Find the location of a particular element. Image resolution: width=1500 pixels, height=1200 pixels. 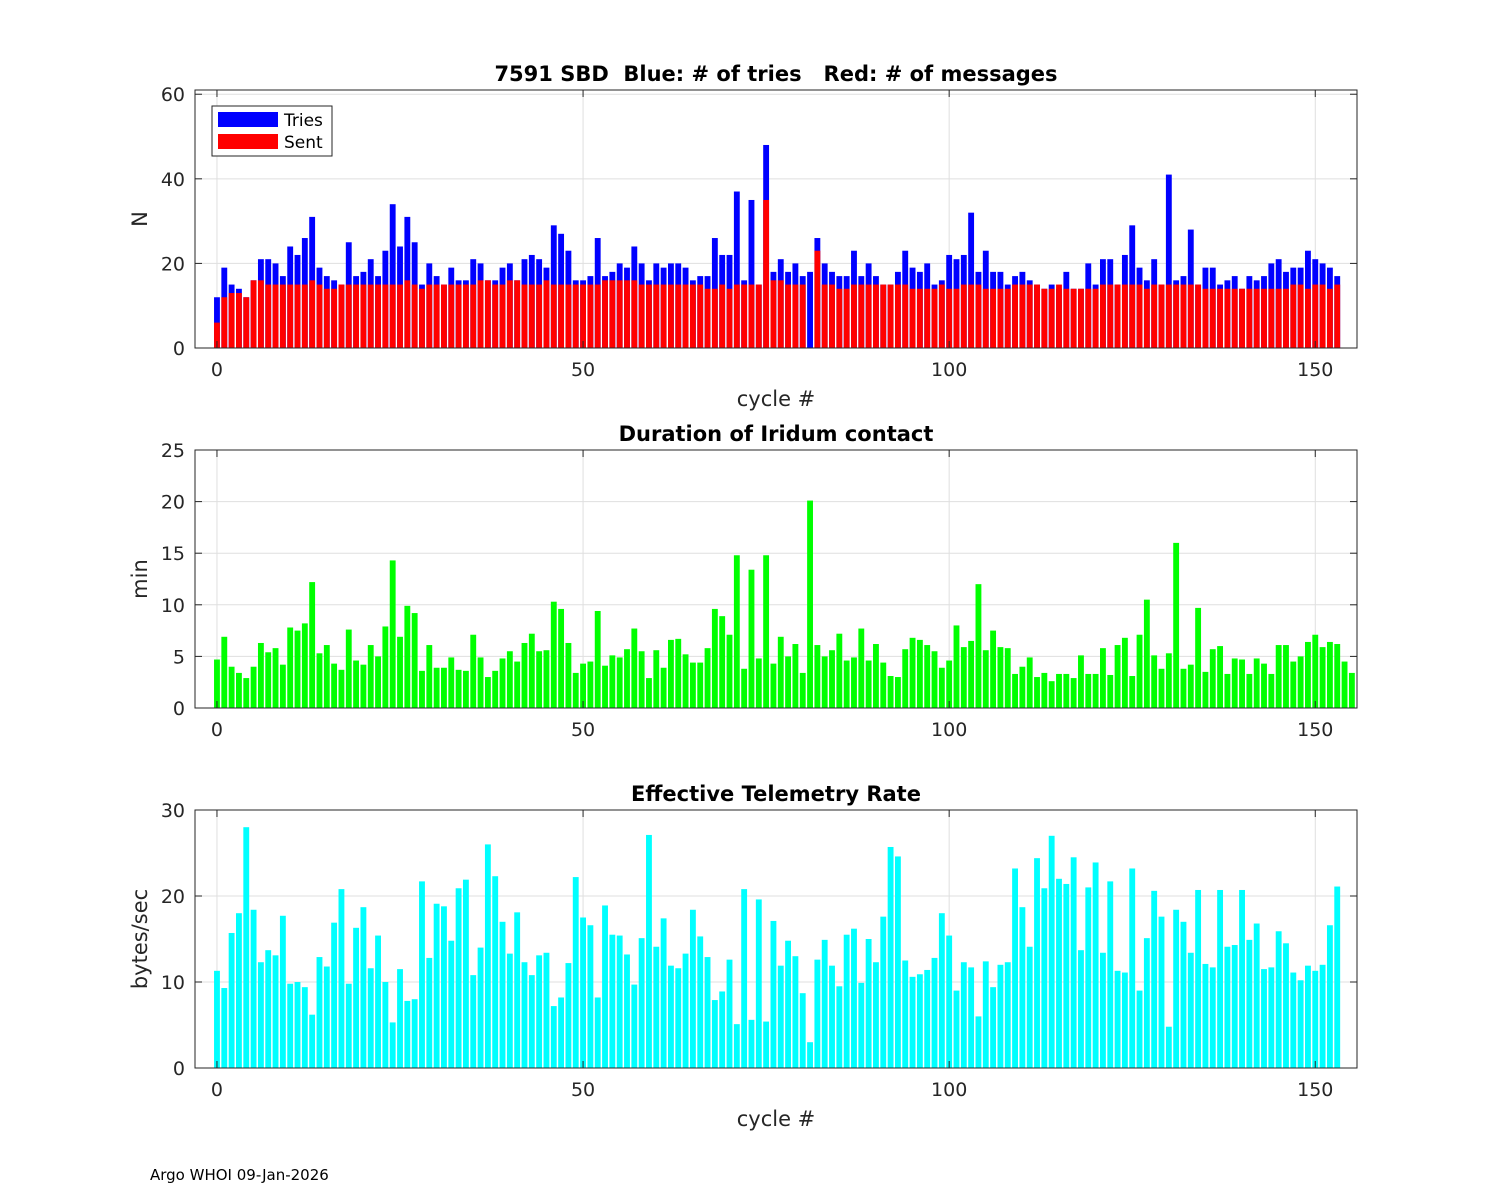

y-tick-label: 30 is located at coordinates (173, 811).